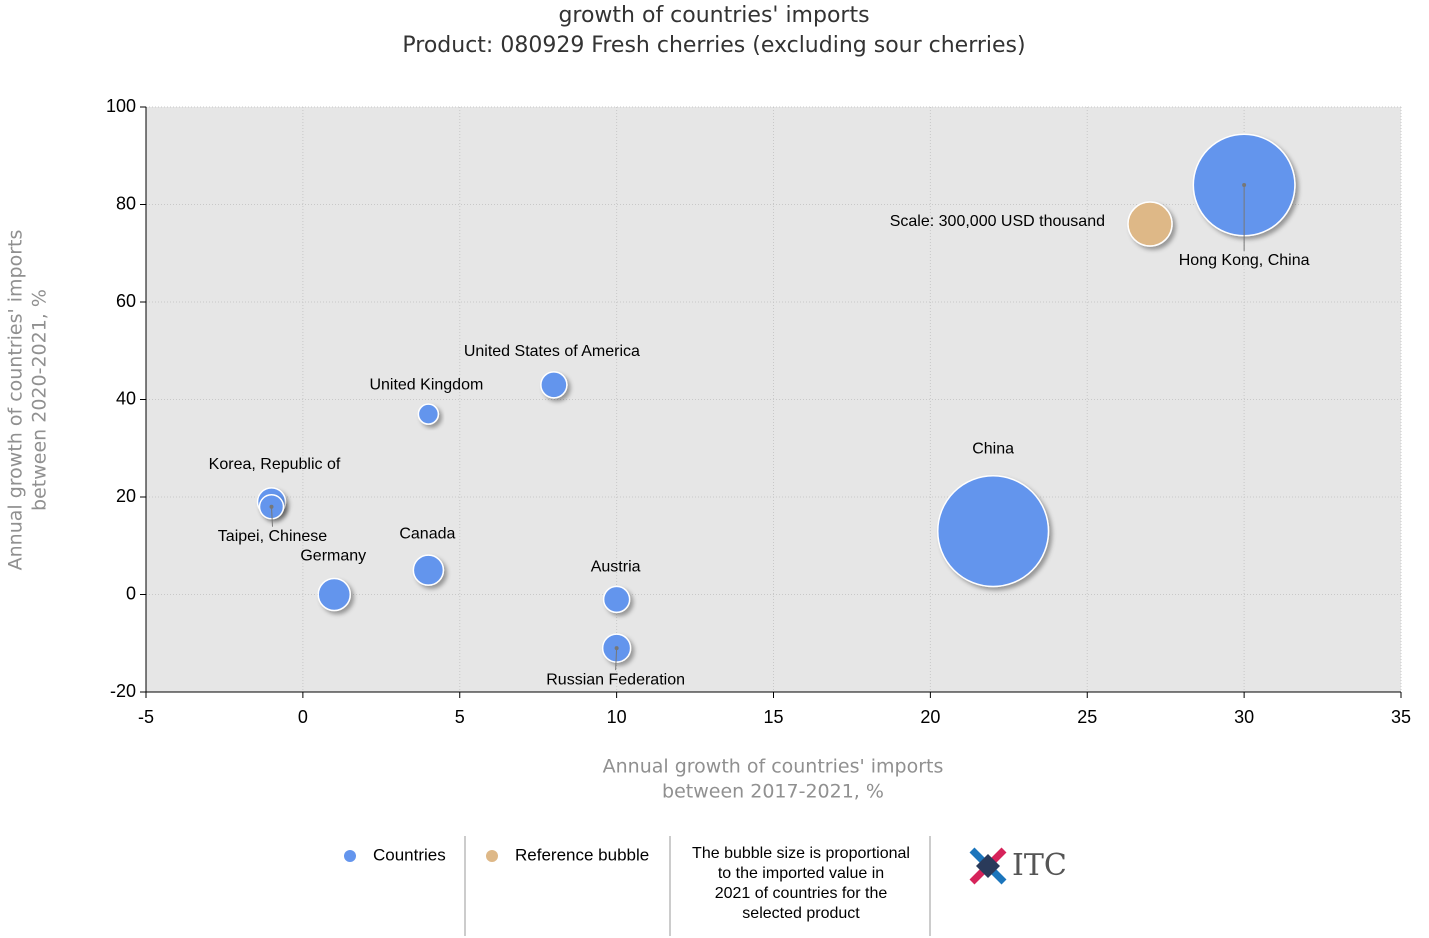 This screenshot has width=1429, height=938. What do you see at coordinates (773, 792) in the screenshot?
I see `x-axis-title: between 2017-2021, %` at bounding box center [773, 792].